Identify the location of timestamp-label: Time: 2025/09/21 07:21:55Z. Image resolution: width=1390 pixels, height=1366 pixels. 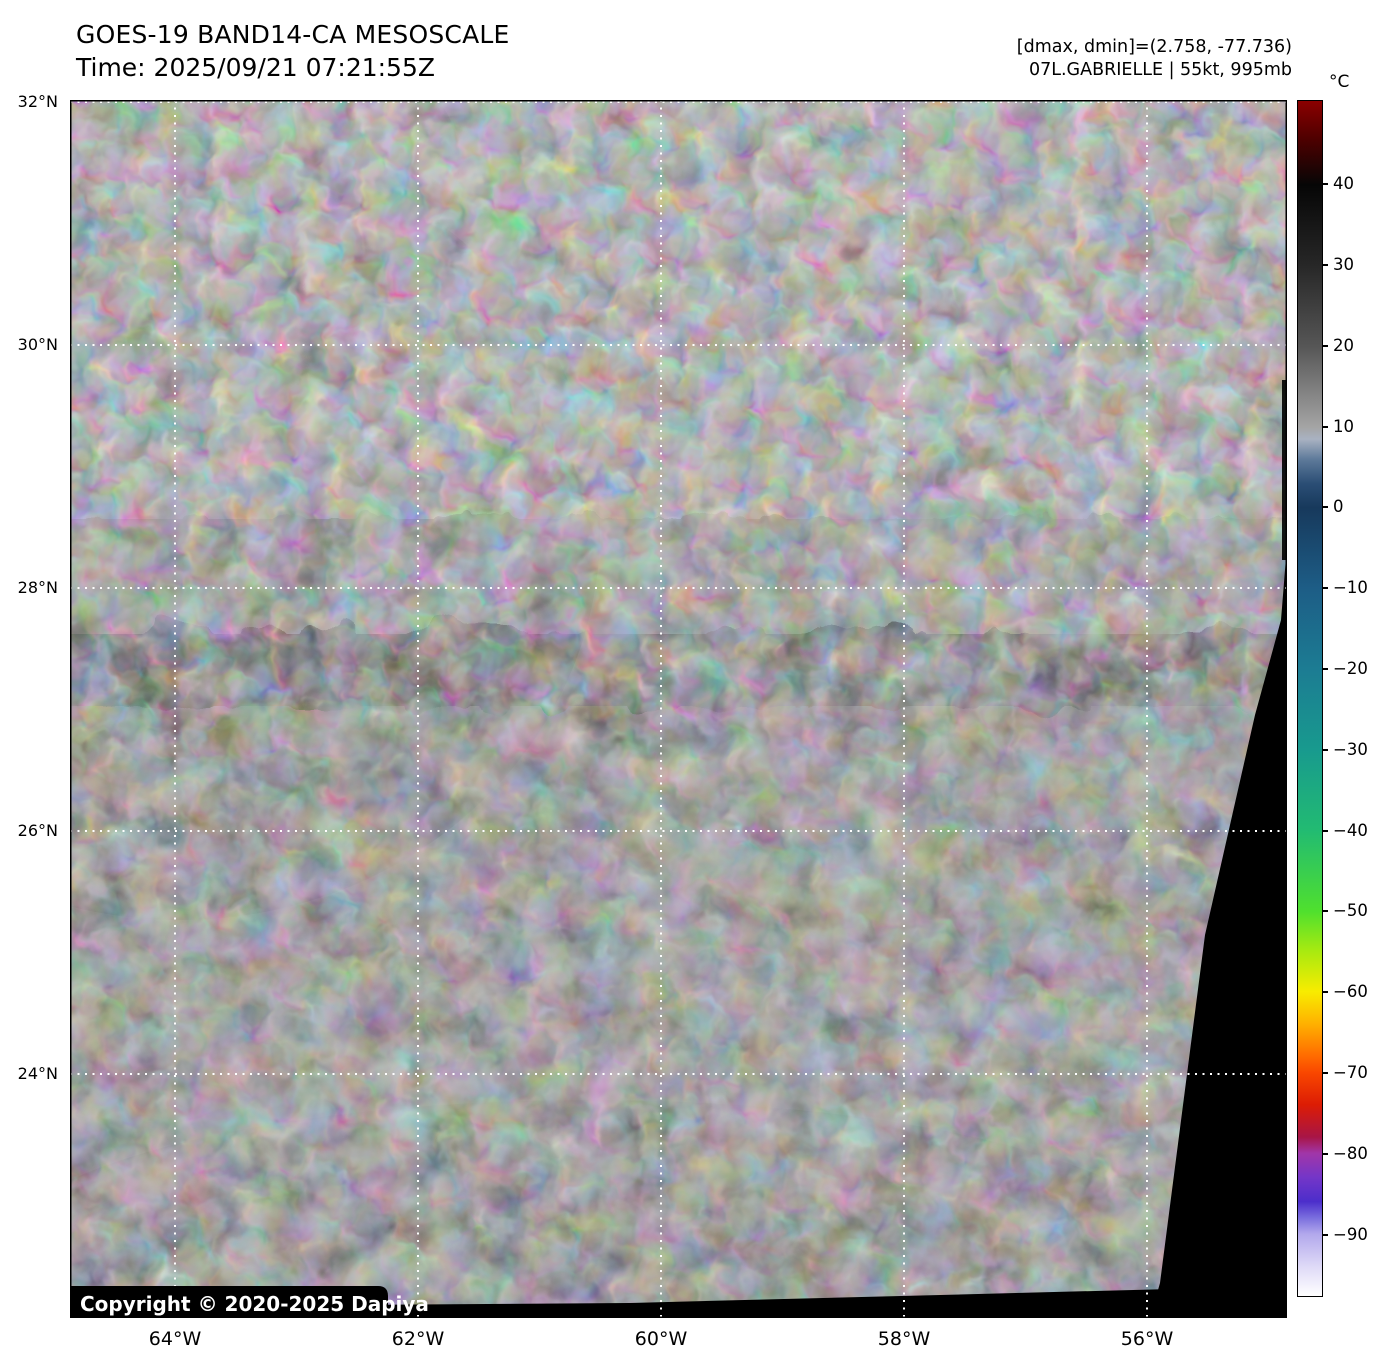
(255, 67).